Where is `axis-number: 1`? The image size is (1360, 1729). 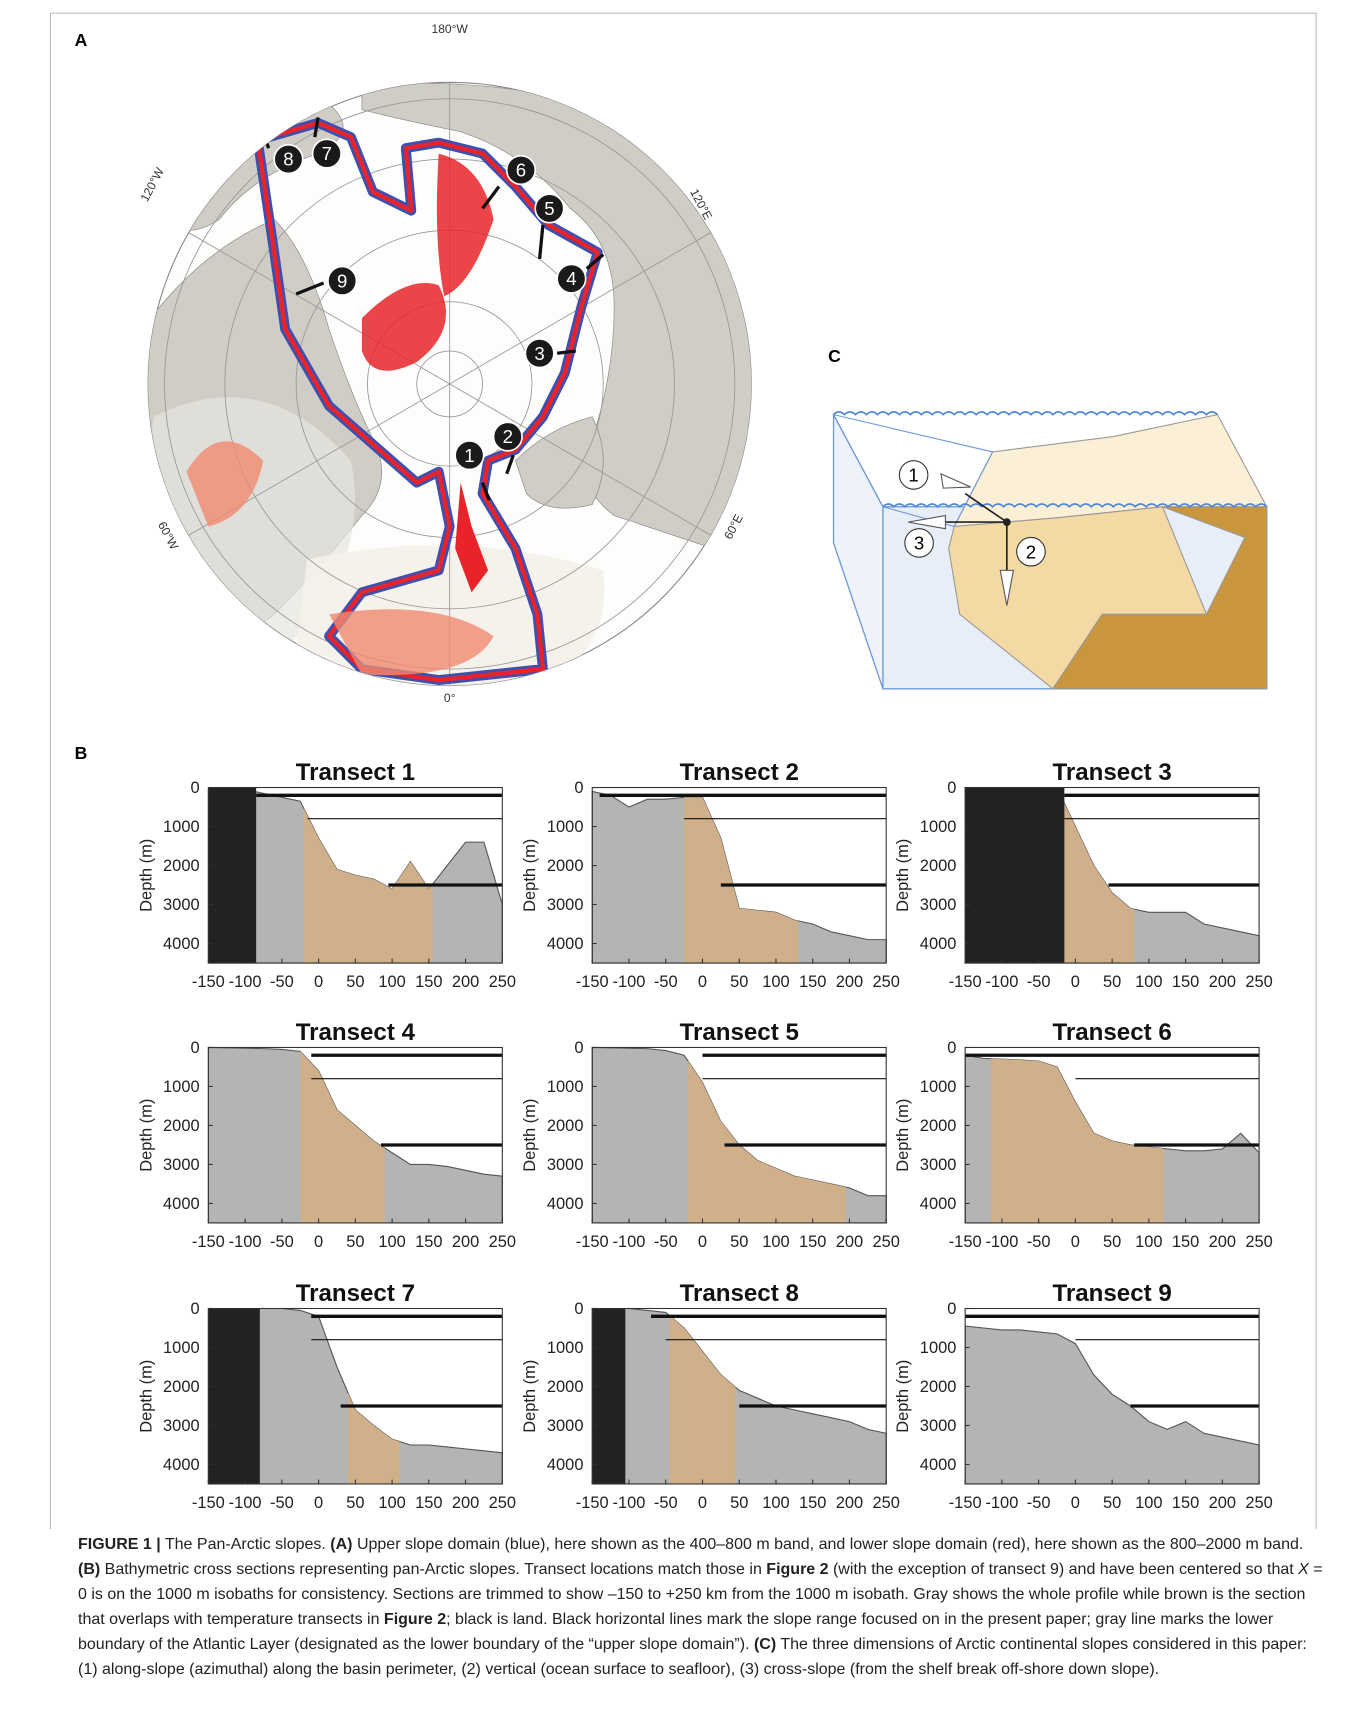
axis-number: 1 is located at coordinates (913, 475).